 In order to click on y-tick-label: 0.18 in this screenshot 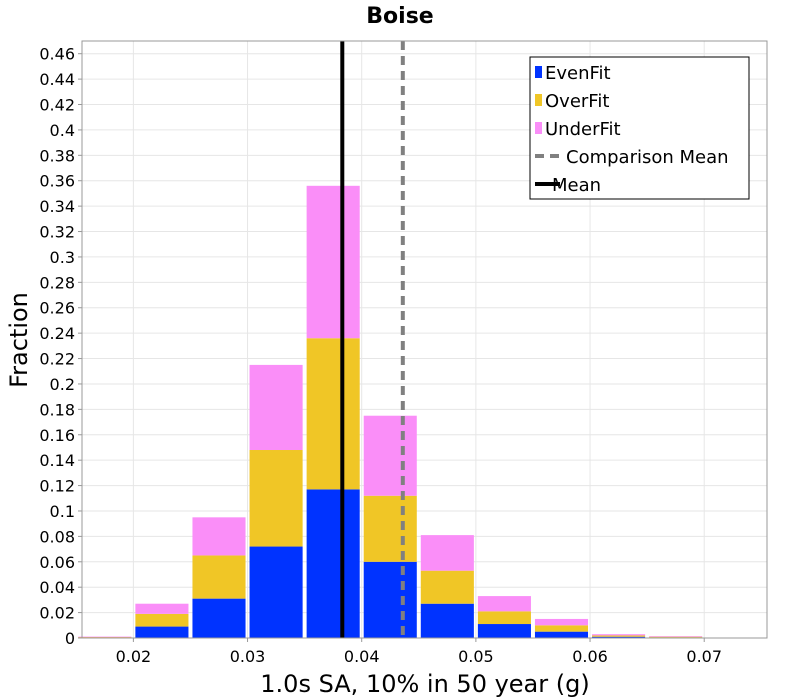, I will do `click(57, 409)`.